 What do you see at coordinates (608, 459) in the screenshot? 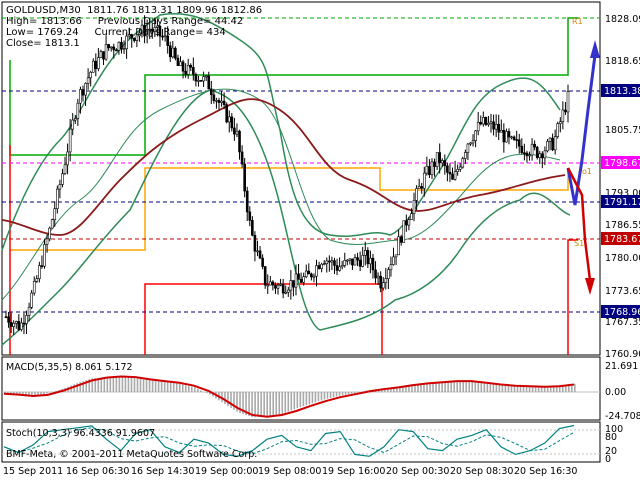
I see `stoch-tick: 0` at bounding box center [608, 459].